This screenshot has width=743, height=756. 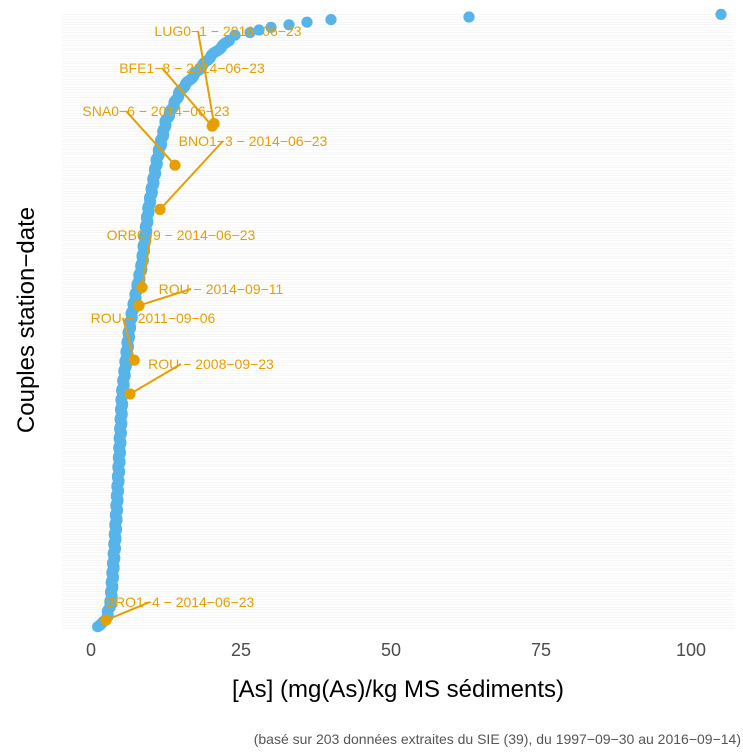 What do you see at coordinates (221, 289) in the screenshot?
I see `point-label: ROU − 2014−09−11` at bounding box center [221, 289].